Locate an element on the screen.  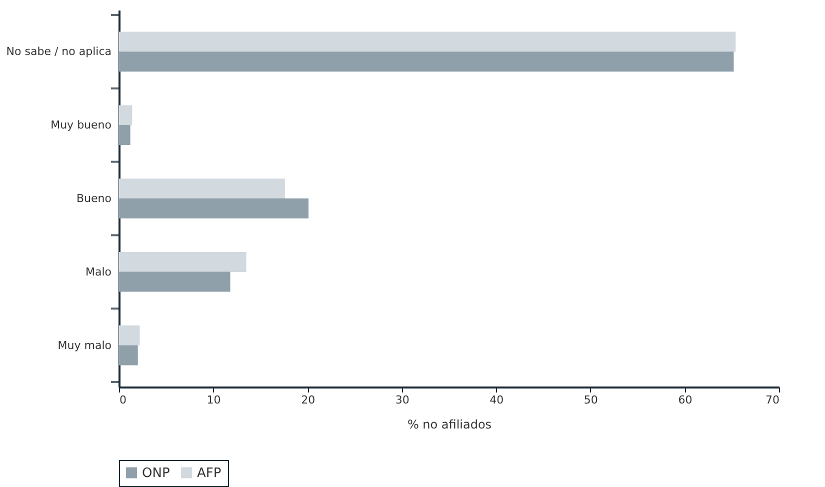
x-tick-label: 40 is located at coordinates (497, 400).